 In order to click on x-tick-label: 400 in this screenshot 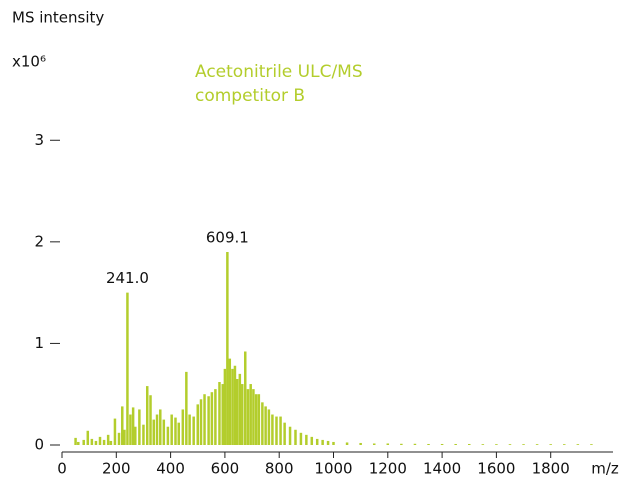, I will do `click(170, 469)`.